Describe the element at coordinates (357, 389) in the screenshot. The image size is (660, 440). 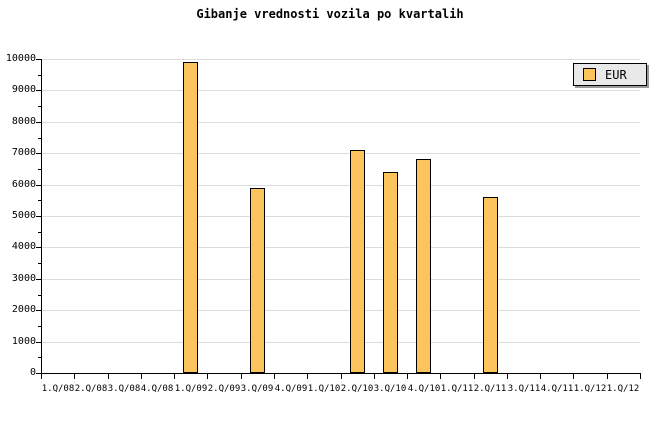
I see `x-axis-label: 2.Q/10` at that location.